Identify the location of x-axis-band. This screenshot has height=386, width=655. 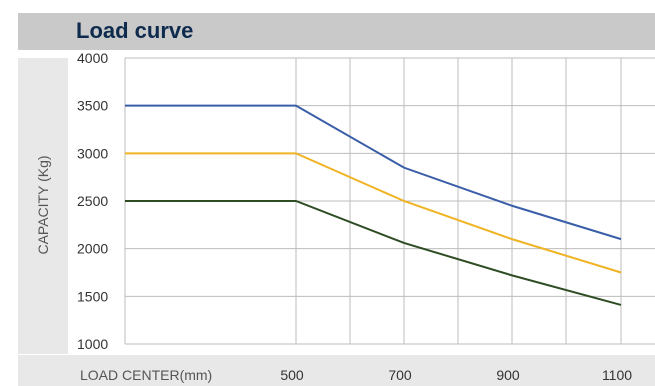
(336, 370).